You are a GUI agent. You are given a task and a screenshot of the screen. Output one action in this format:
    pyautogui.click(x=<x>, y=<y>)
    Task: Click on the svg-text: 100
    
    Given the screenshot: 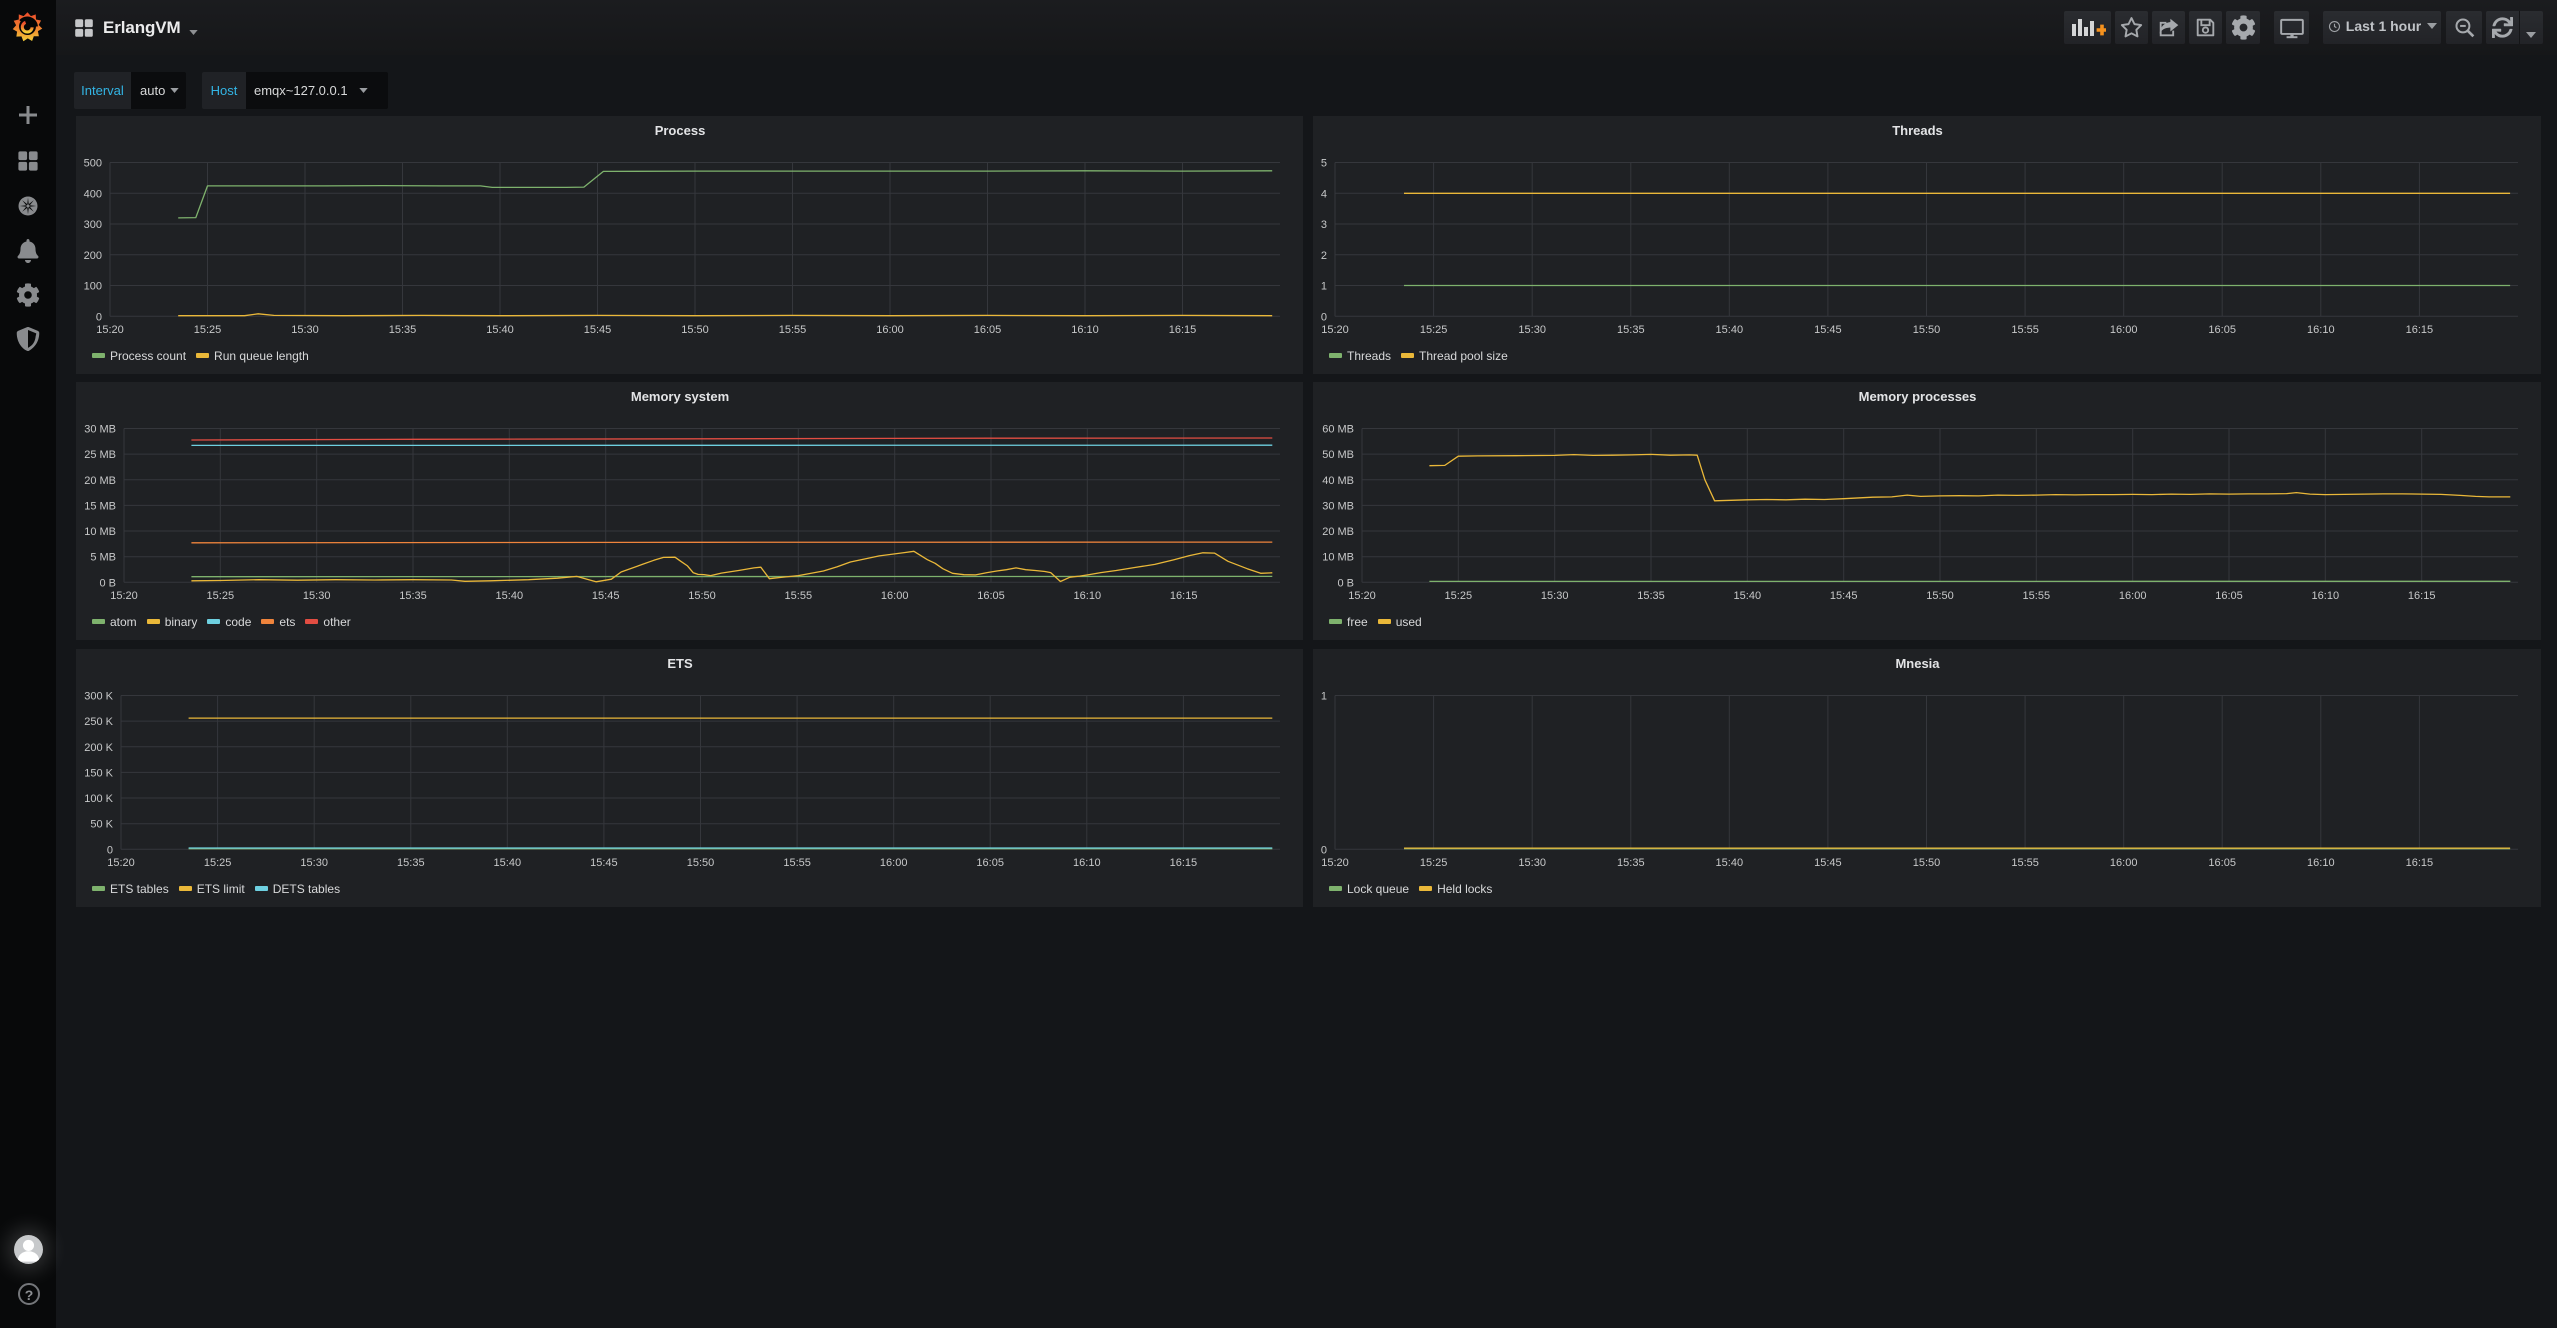 What is the action you would take?
    pyautogui.click(x=93, y=287)
    